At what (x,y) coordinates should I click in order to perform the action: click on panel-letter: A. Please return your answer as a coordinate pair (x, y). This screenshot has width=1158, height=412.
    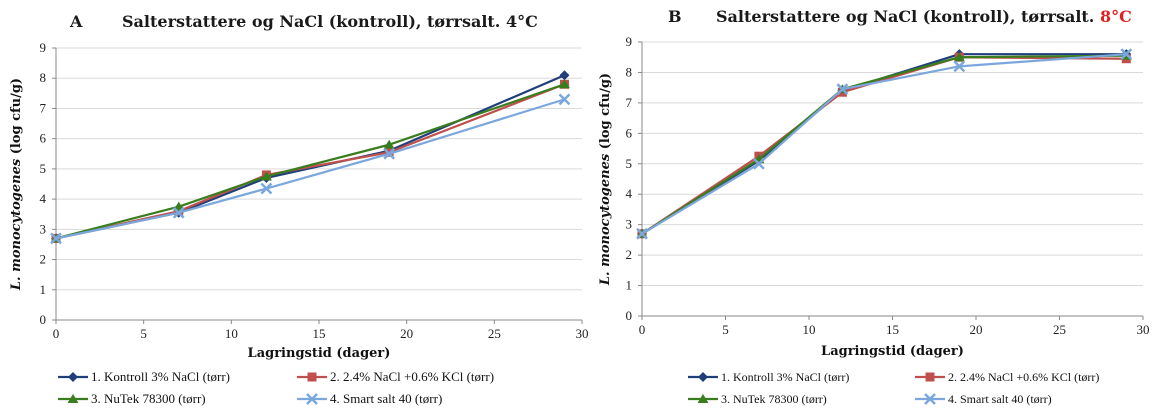
    Looking at the image, I should click on (76, 21).